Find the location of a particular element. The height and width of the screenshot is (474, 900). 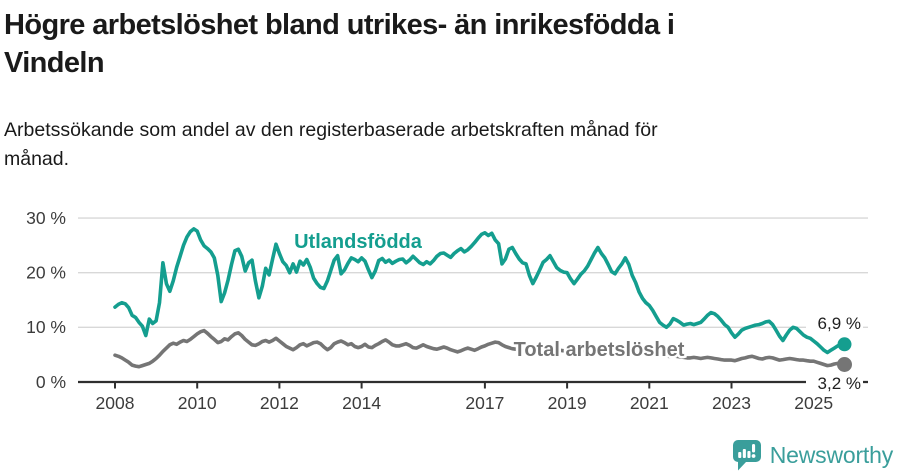

newsworthy-logo-icon is located at coordinates (746, 455).